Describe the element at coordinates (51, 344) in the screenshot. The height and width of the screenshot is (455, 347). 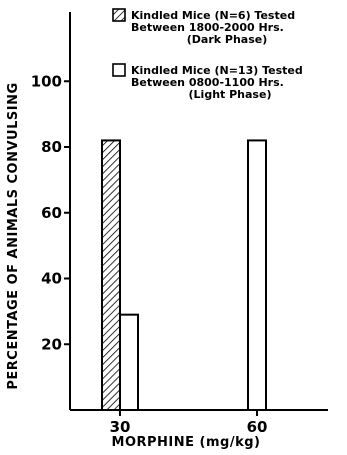
I see `y-tick-label: 20` at that location.